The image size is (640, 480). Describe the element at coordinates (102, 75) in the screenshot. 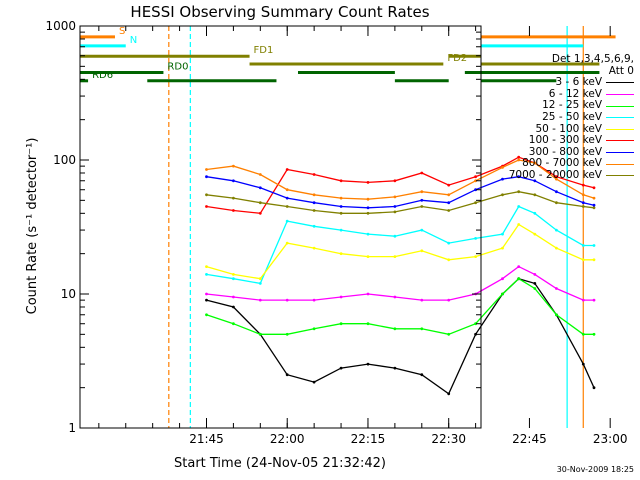

I see `flag-label-rd6: RD6` at that location.